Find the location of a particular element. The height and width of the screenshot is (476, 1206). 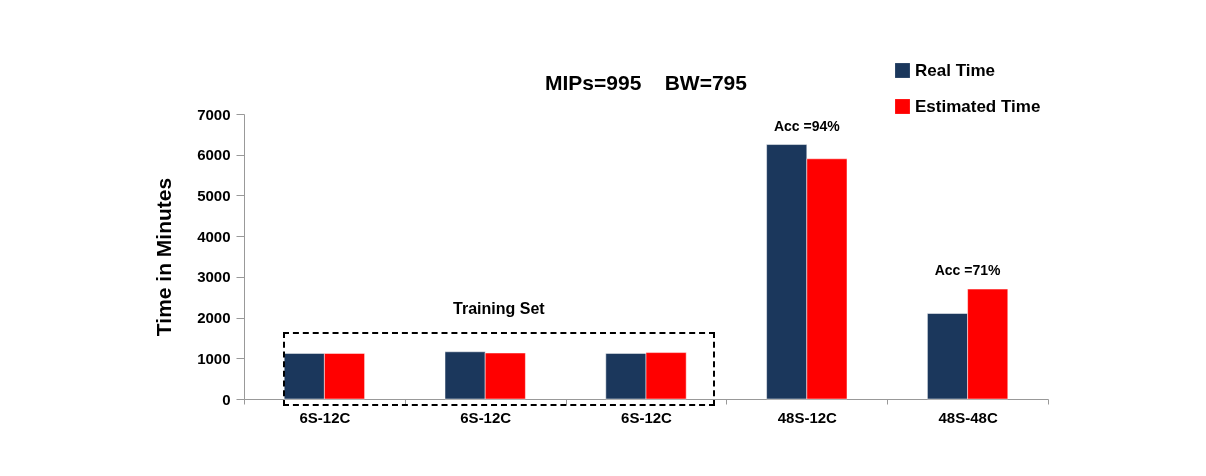

y-tick-label: 6000 is located at coordinates (214, 155).